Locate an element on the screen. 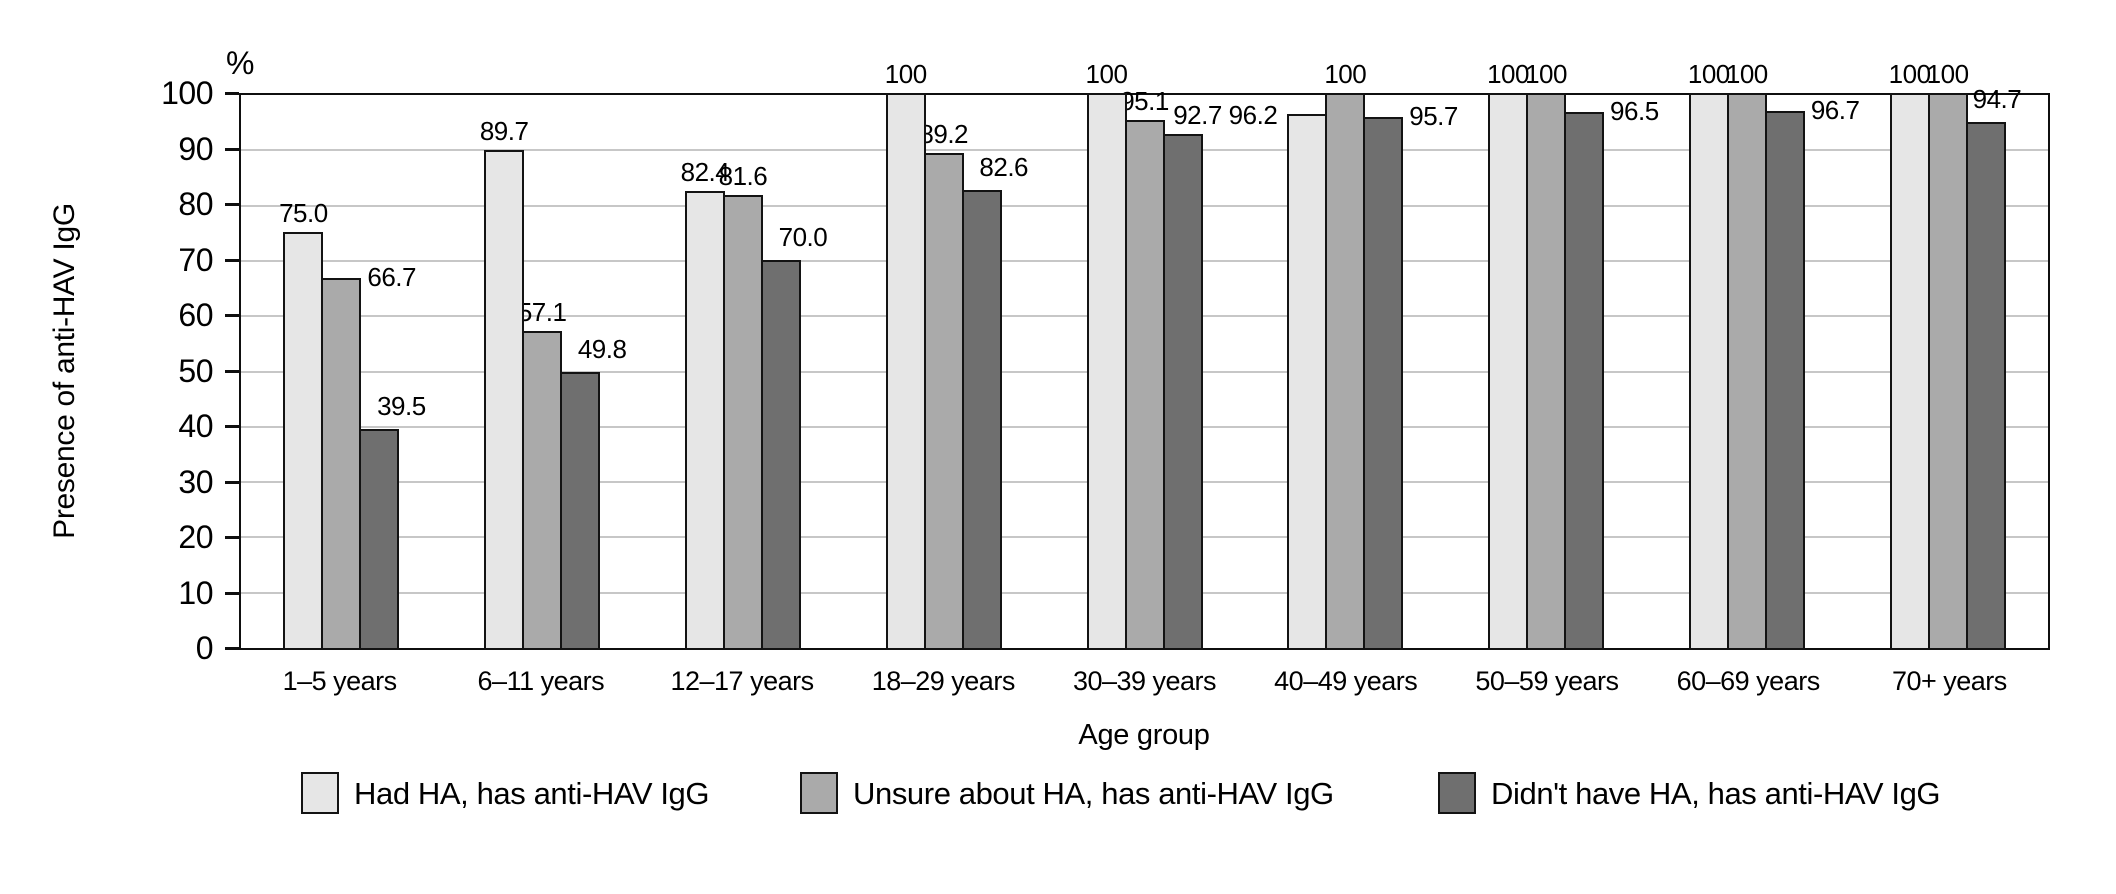 Image resolution: width=2116 pixels, height=894 pixels. bar-value-label: 92.7 is located at coordinates (1197, 114).